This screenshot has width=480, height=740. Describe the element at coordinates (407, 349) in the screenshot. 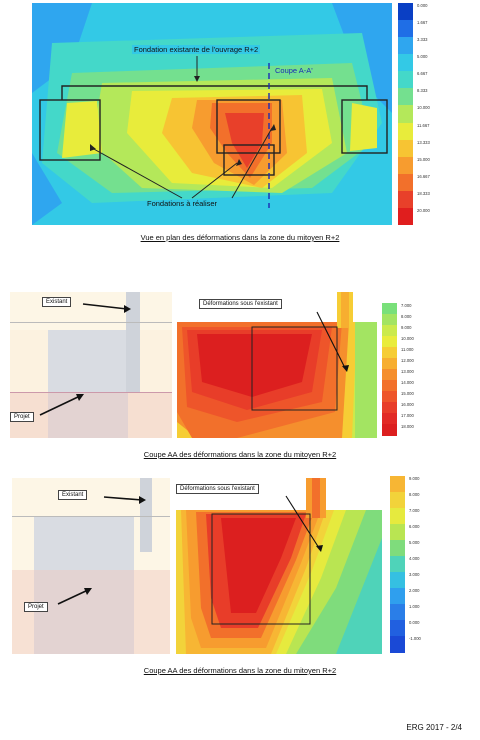

I see `legend-label: 11.000` at that location.